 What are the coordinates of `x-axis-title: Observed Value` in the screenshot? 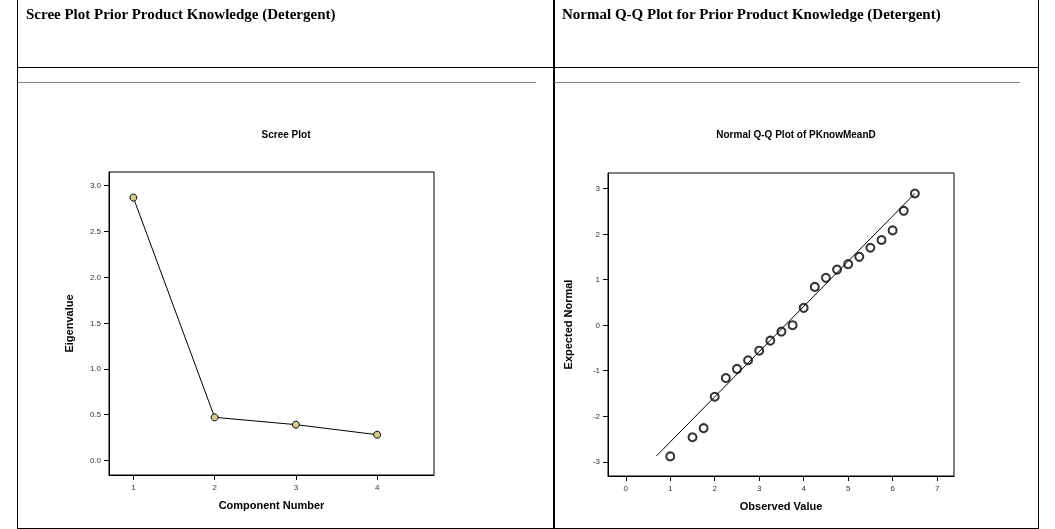 It's located at (781, 505).